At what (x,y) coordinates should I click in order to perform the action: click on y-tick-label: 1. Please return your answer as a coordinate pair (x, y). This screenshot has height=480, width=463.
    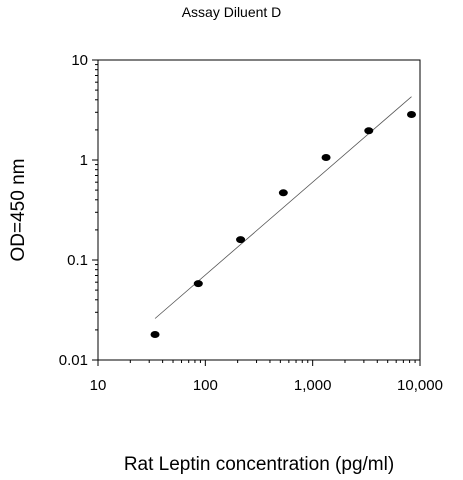
    Looking at the image, I should click on (84, 160).